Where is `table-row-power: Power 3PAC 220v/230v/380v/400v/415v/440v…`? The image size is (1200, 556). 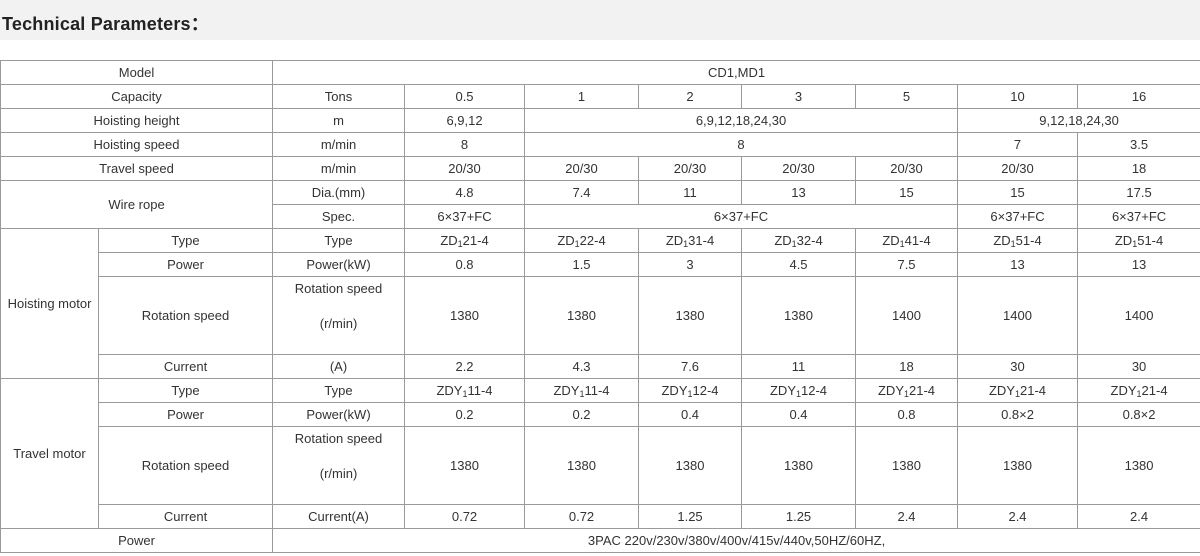
table-row-power: Power 3PAC 220v/230v/380v/400v/415v/440v… is located at coordinates (600, 540).